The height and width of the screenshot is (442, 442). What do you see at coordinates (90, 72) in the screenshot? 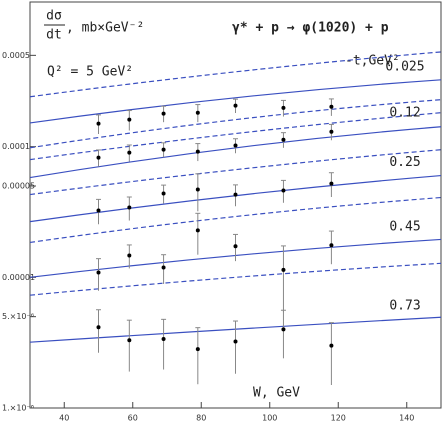
I see `annotation: Q² = 5 GeV²` at bounding box center [90, 72].